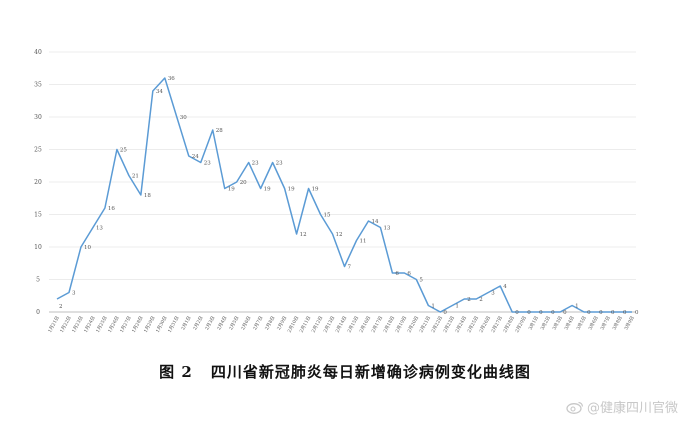  Describe the element at coordinates (38, 52) in the screenshot. I see `y-tick-label: 40` at that location.